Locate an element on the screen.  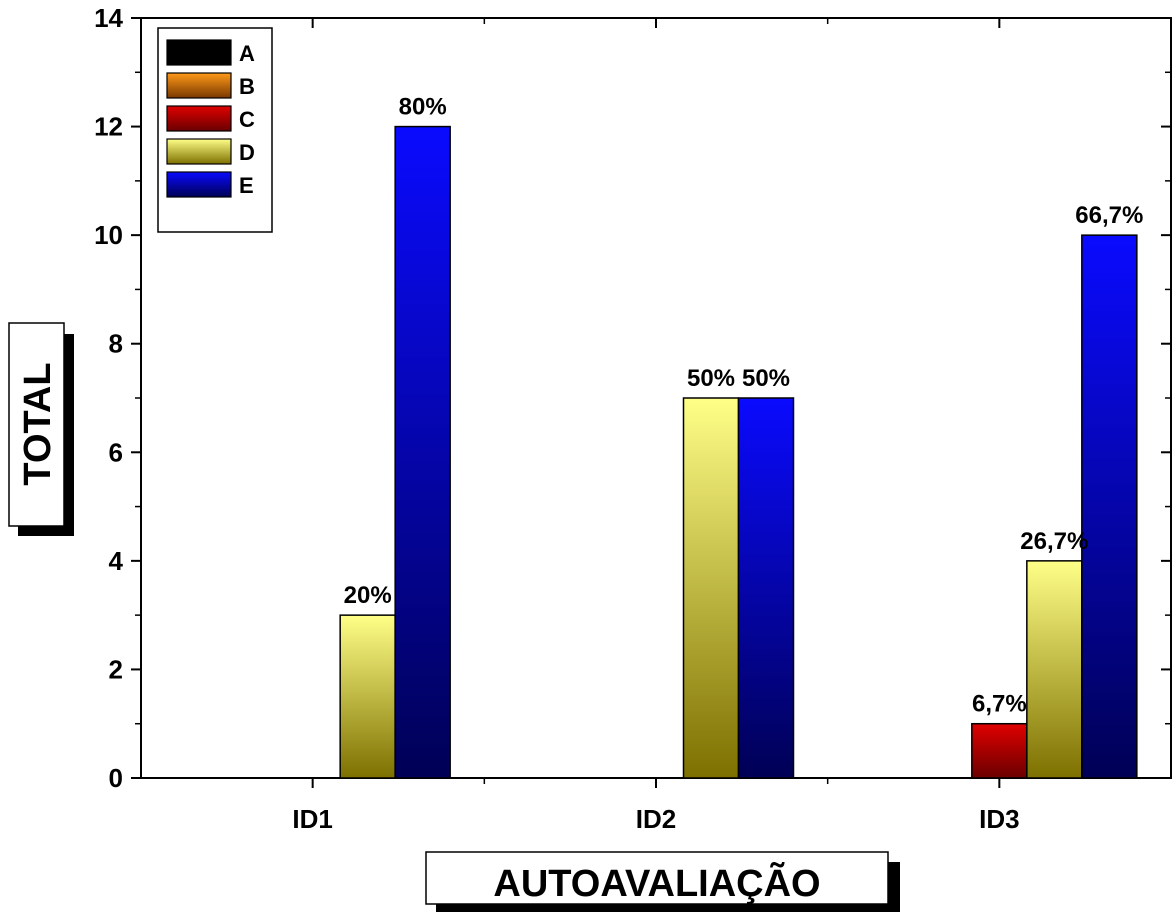
bar-value-label: 80% is located at coordinates (423, 107).